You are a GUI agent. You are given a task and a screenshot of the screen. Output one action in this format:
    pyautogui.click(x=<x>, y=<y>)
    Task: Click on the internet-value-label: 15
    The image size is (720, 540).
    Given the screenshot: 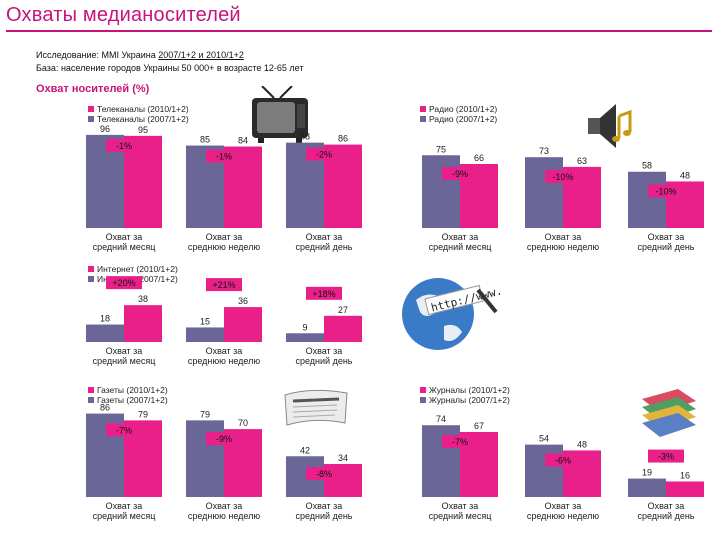 What is the action you would take?
    pyautogui.click(x=205, y=321)
    